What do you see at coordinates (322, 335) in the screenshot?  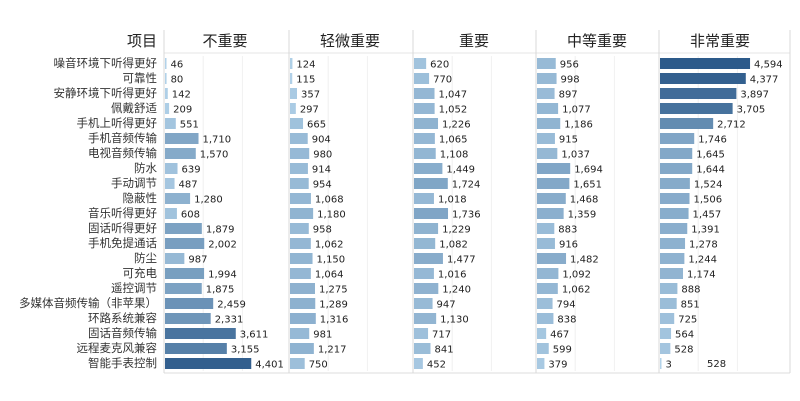 I see `data-label: 981` at bounding box center [322, 335].